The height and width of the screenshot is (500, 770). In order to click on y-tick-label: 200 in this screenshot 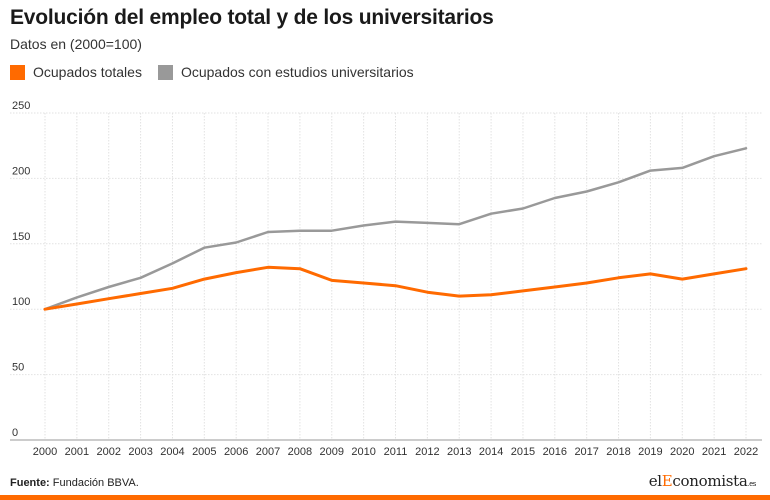, I will do `click(21, 171)`.